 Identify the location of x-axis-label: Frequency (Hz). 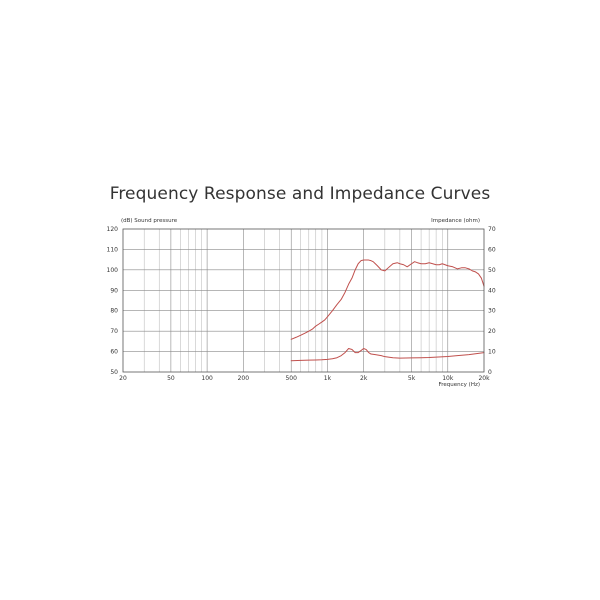
(459, 385).